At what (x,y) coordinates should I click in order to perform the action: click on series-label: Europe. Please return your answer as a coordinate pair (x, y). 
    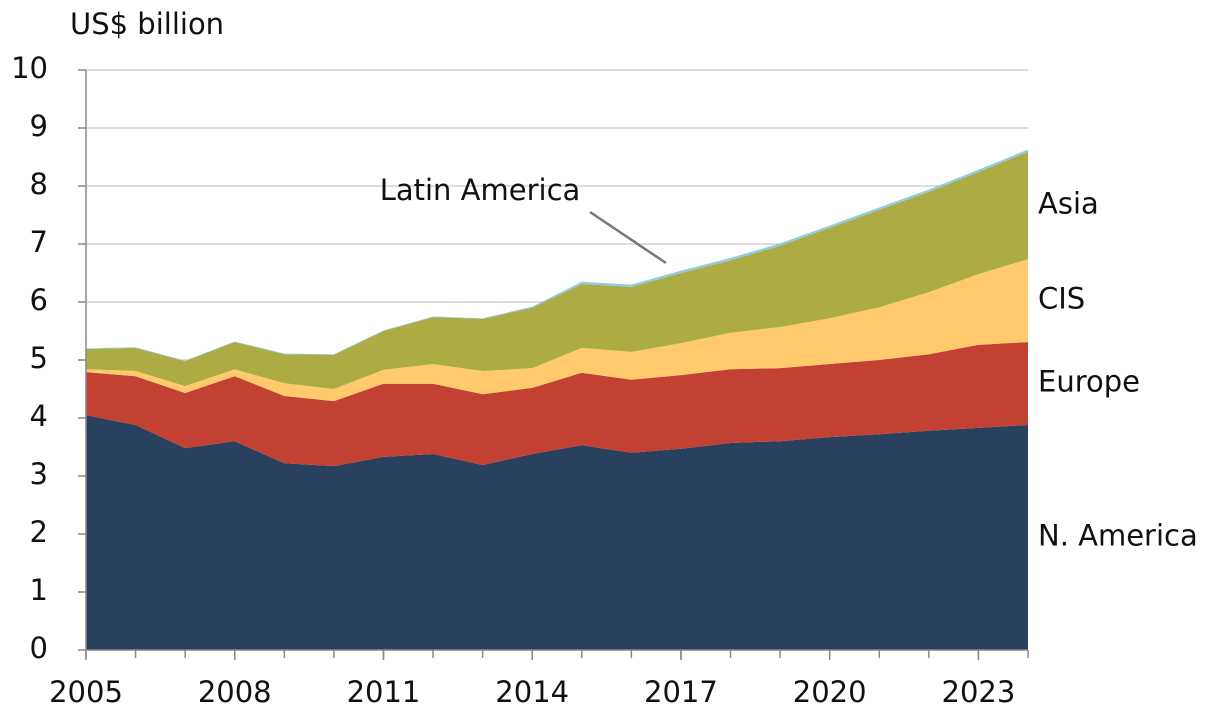
    Looking at the image, I should click on (1089, 381).